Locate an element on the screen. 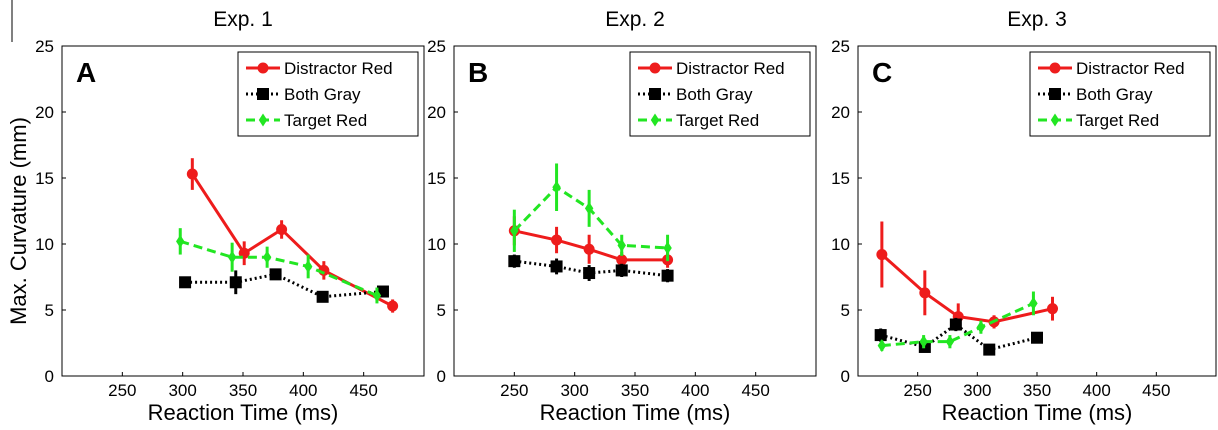 The width and height of the screenshot is (1218, 430). legend-label: Distractor Red is located at coordinates (1130, 68).